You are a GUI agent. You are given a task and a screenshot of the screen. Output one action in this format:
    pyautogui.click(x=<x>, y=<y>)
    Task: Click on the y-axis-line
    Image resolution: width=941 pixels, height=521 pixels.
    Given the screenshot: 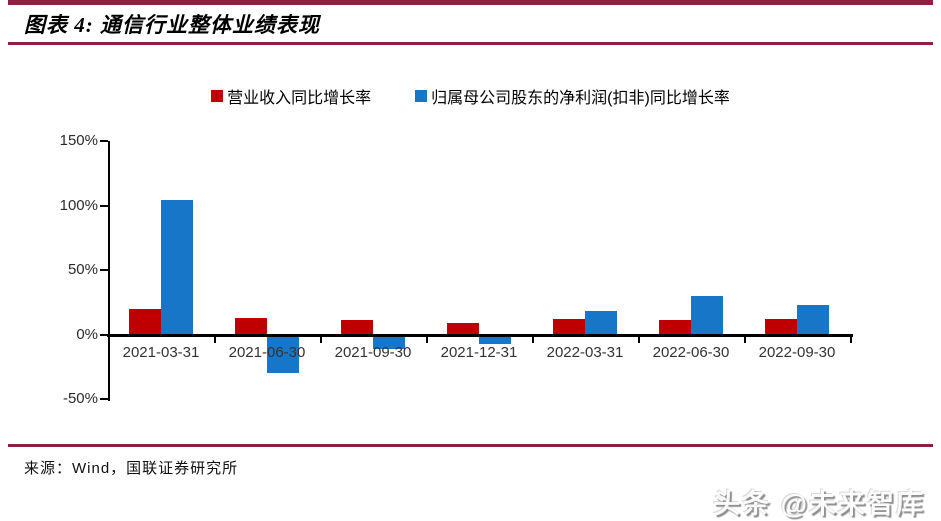 What is the action you would take?
    pyautogui.click(x=109, y=271)
    